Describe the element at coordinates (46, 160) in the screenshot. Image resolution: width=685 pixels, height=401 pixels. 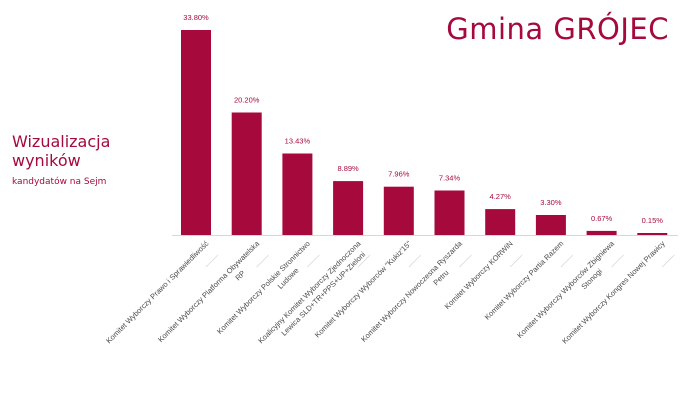
I see `description-line-2: wyników` at that location.